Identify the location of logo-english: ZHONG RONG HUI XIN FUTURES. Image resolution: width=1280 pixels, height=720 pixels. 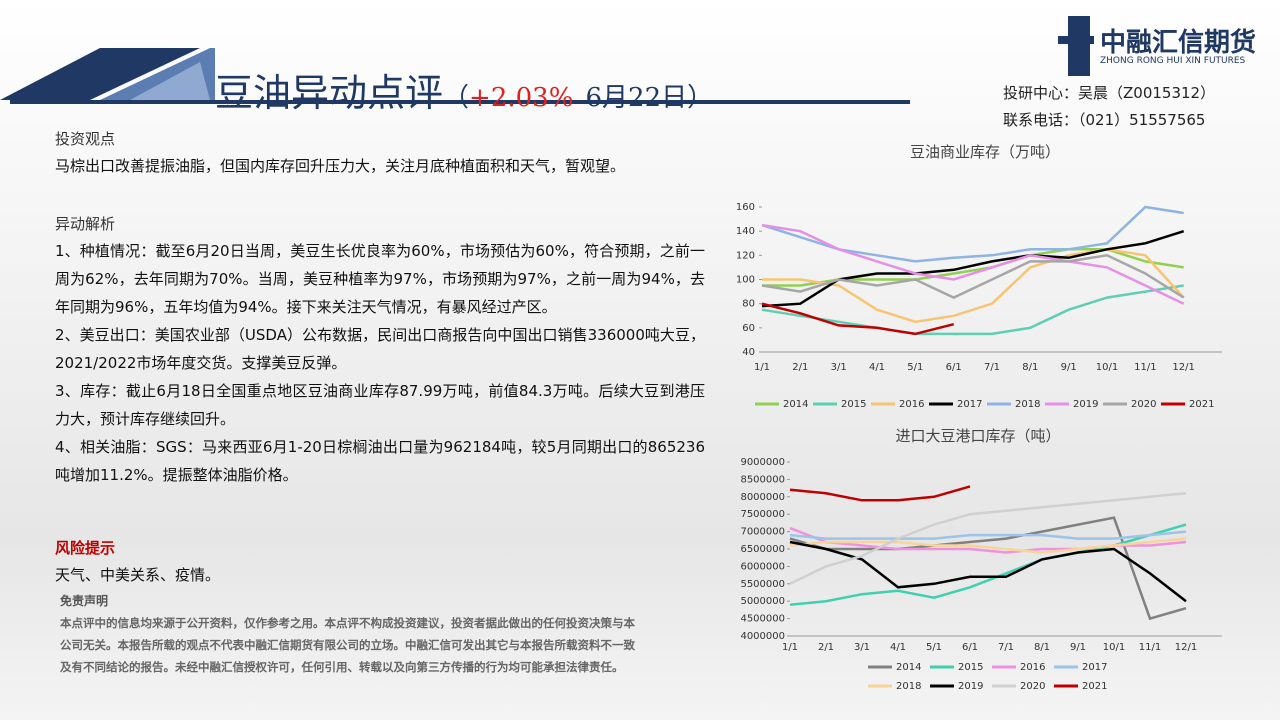
(1173, 61).